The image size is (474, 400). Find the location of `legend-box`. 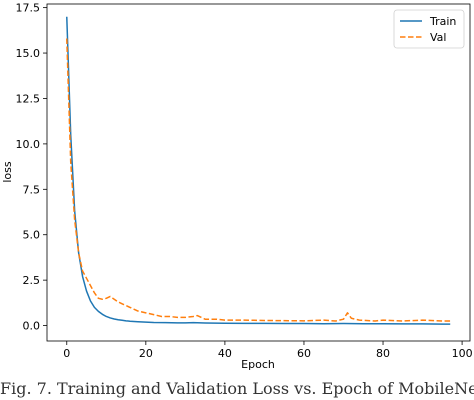

legend-box is located at coordinates (429, 29).